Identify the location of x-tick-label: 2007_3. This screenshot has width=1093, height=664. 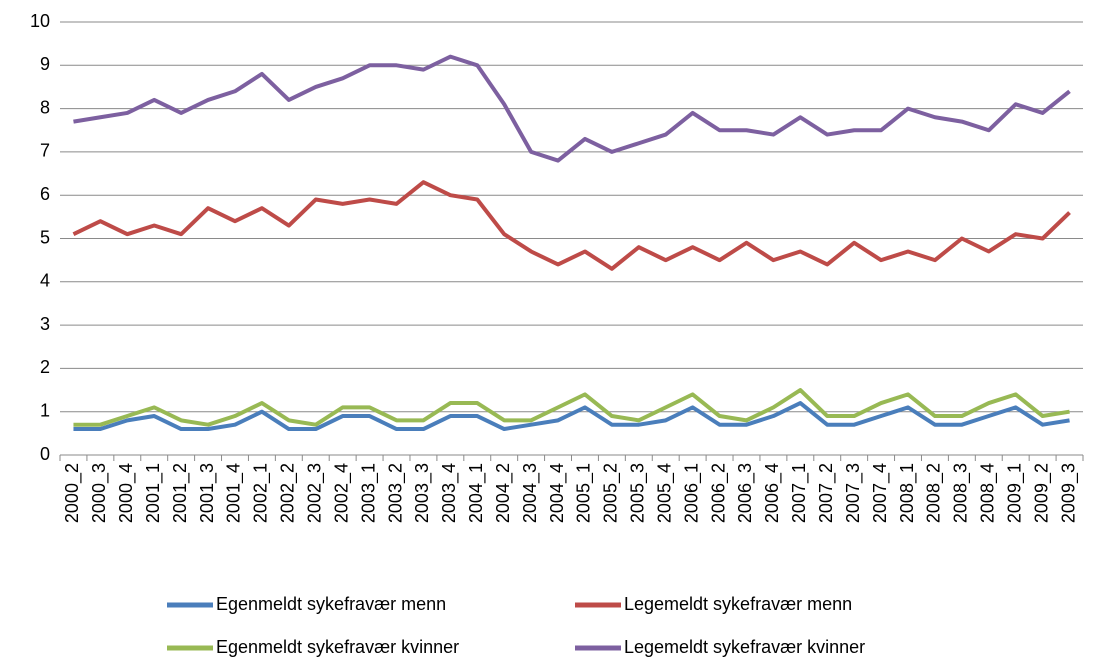
(853, 493).